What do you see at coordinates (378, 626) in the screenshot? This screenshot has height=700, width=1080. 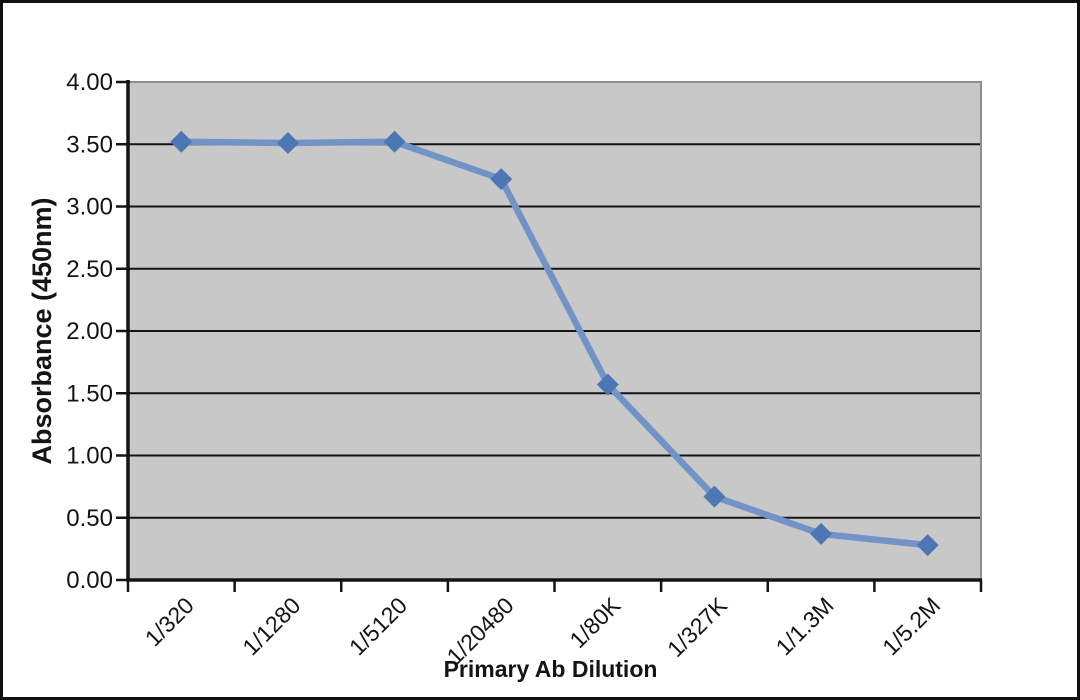 I see `x-tick-label: 1/5120` at bounding box center [378, 626].